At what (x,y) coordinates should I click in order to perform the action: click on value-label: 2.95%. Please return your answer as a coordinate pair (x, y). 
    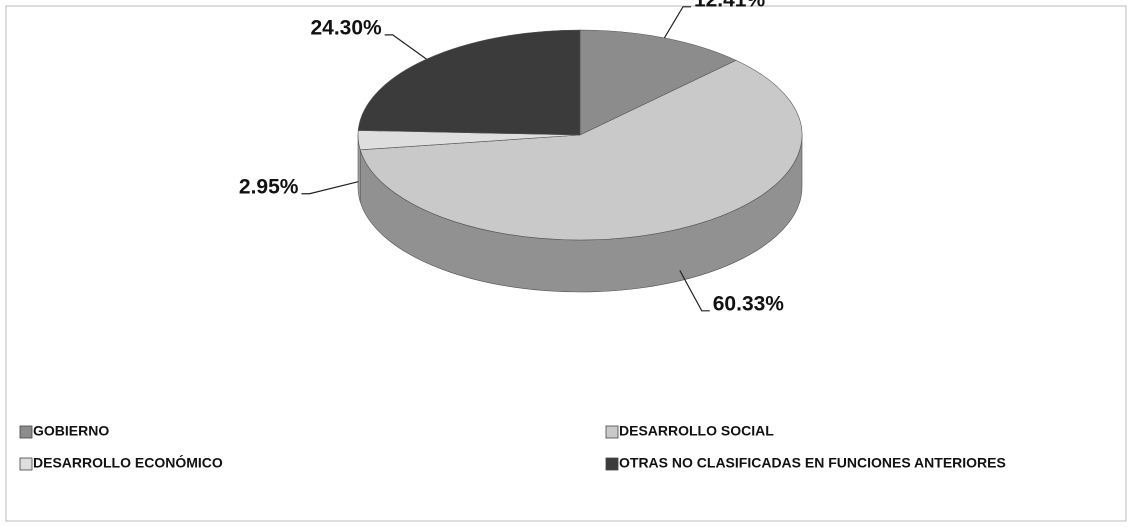
    Looking at the image, I should click on (269, 186).